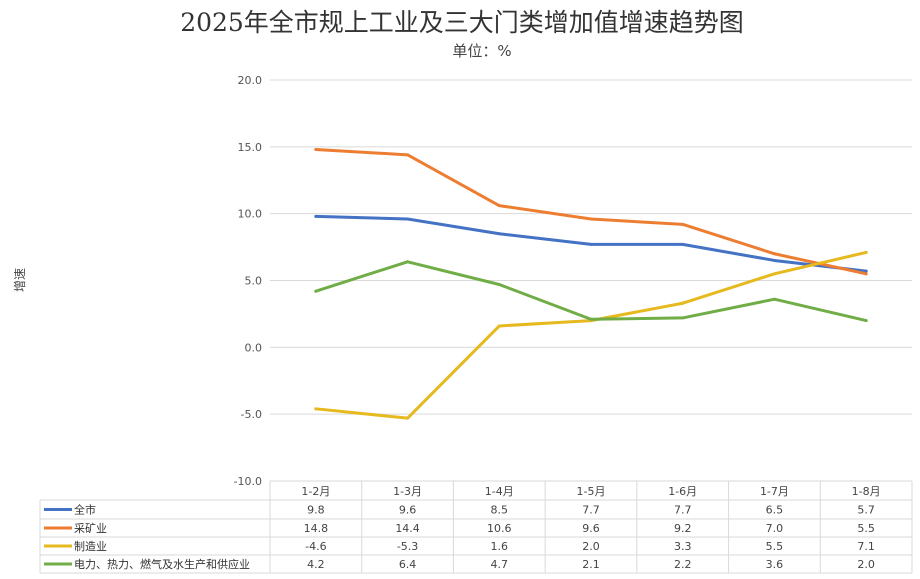 This screenshot has height=579, width=920. What do you see at coordinates (315, 546) in the screenshot?
I see `data-label: -4.6` at bounding box center [315, 546].